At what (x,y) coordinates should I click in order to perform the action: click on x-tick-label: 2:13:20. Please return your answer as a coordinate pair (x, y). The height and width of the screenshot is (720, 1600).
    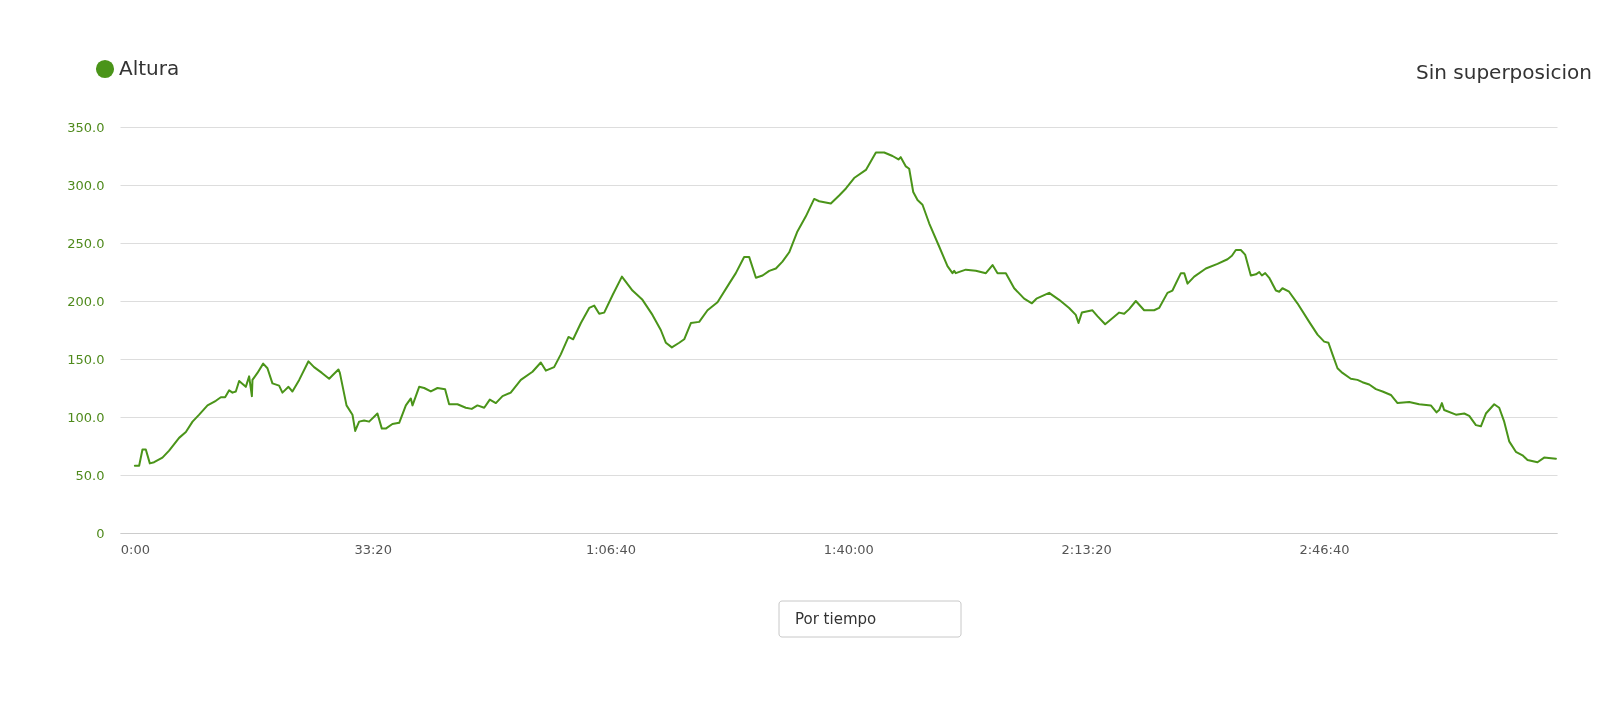
    Looking at the image, I should click on (1086, 549).